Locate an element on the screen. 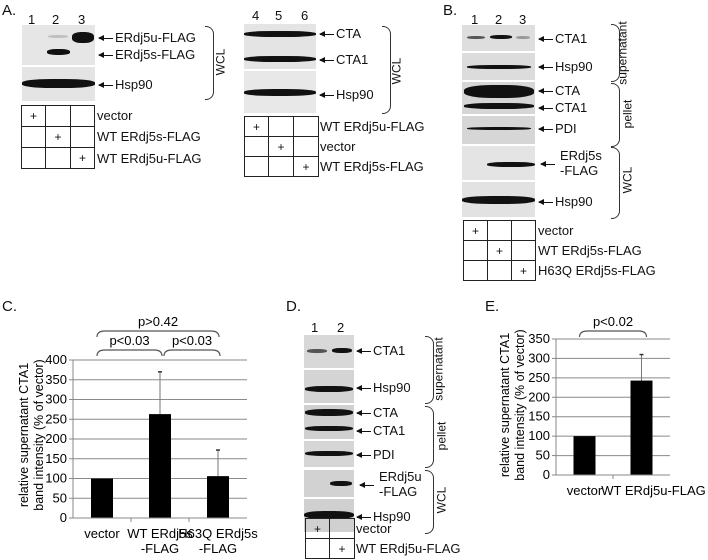 The image size is (708, 560). blot-supernatant-hsp90 is located at coordinates (498, 66).